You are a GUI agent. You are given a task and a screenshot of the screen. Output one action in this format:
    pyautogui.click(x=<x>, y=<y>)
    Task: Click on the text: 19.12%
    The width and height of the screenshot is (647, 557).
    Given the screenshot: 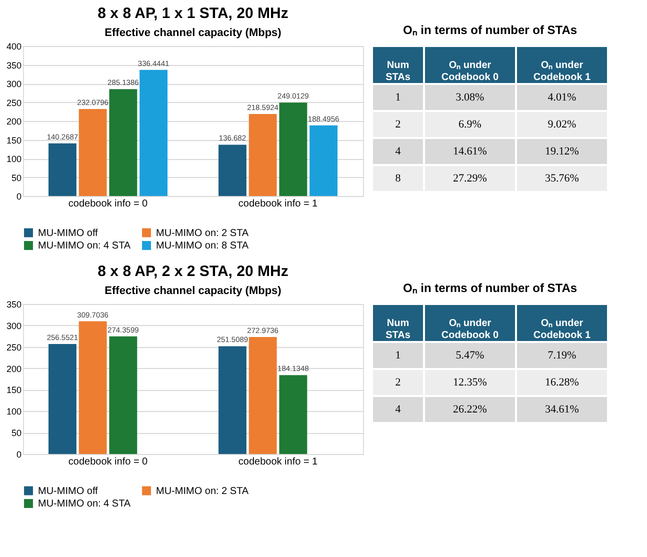 What is the action you would take?
    pyautogui.click(x=562, y=152)
    